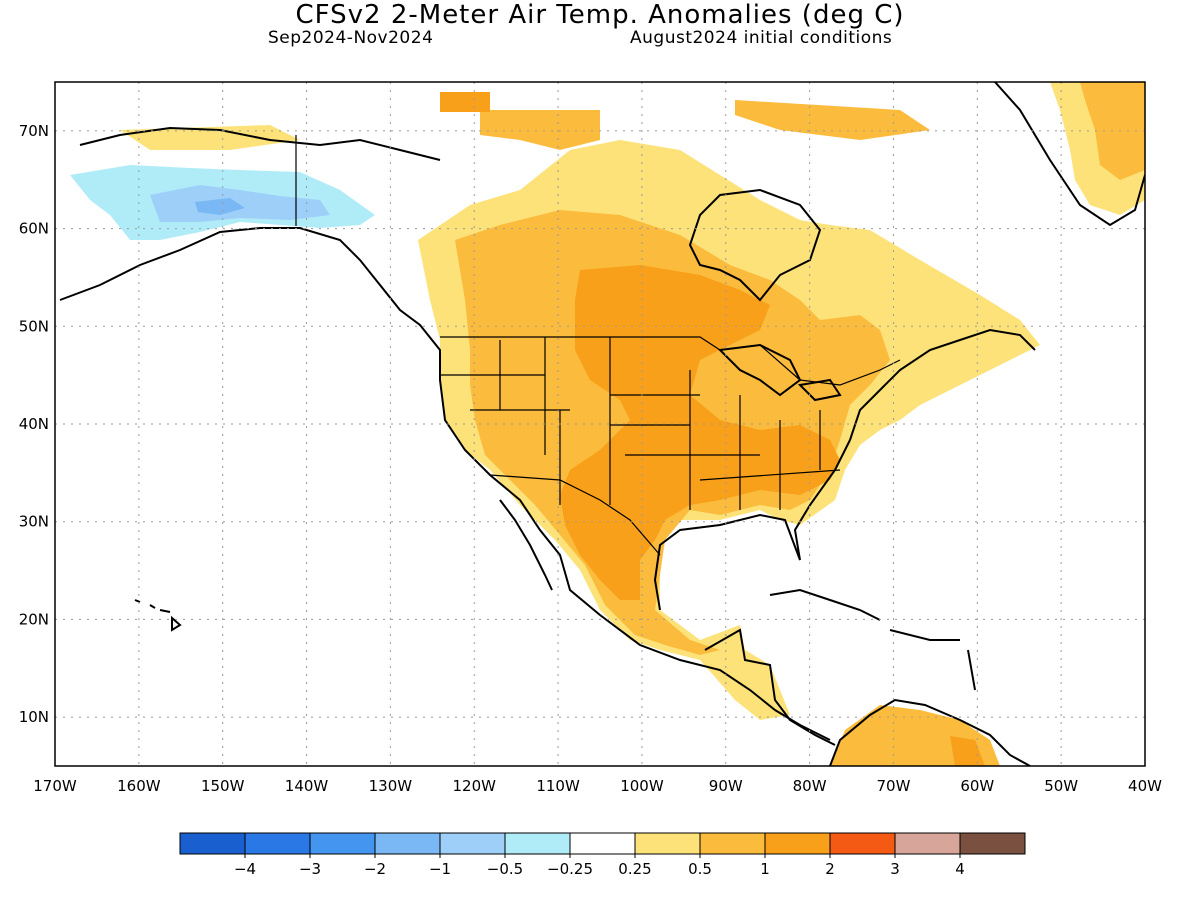 This screenshot has height=900, width=1200. What do you see at coordinates (391, 786) in the screenshot?
I see `lon-tick-label: 130W` at bounding box center [391, 786].